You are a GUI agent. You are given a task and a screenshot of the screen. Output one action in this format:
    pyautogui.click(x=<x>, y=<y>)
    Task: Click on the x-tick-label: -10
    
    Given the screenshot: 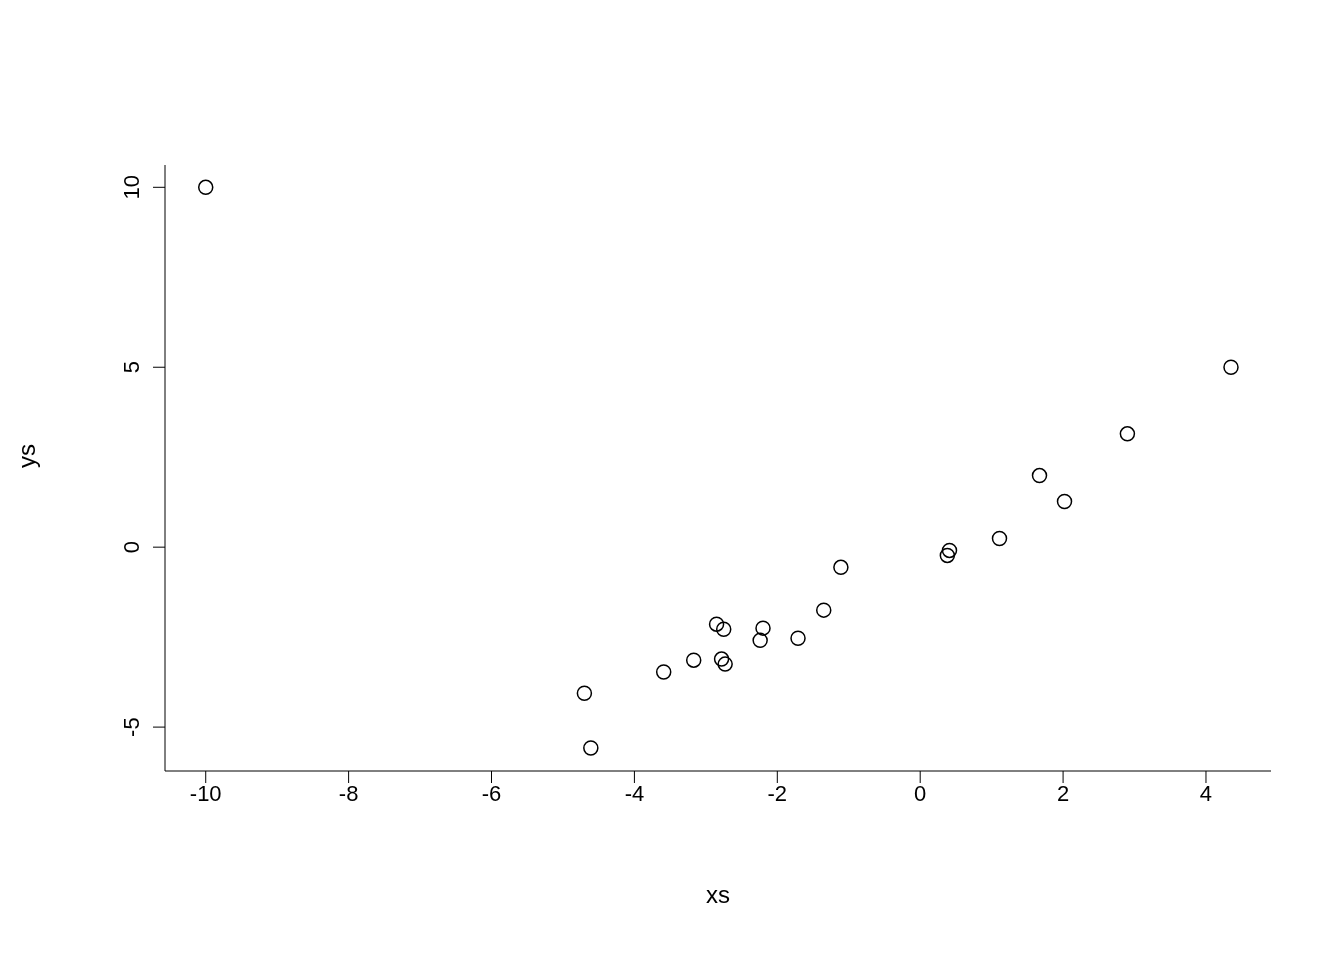 What is the action you would take?
    pyautogui.click(x=205, y=793)
    